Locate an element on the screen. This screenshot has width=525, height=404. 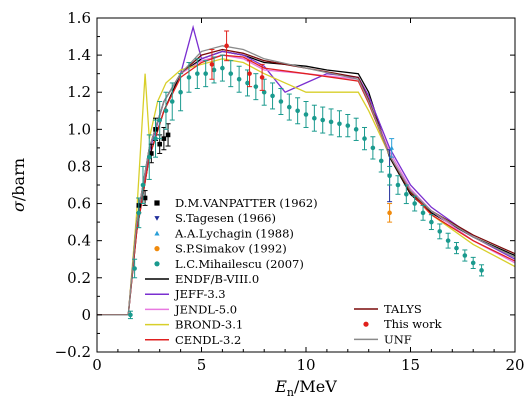
legend-label: JENDL-5.0 is located at coordinates (205, 309).